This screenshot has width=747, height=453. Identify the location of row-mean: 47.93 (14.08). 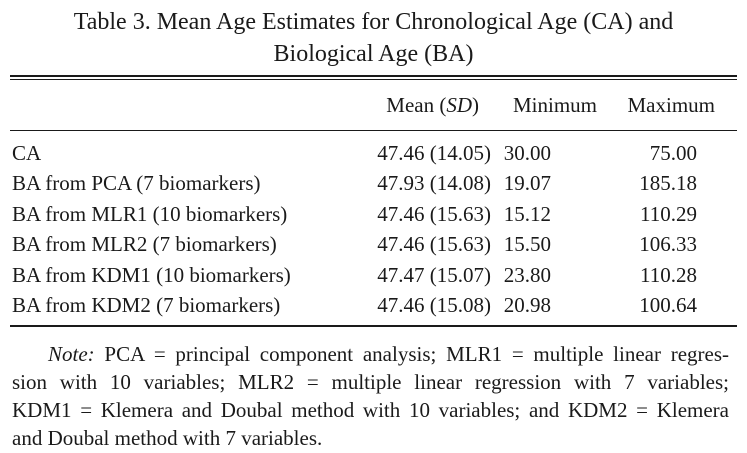
(434, 183).